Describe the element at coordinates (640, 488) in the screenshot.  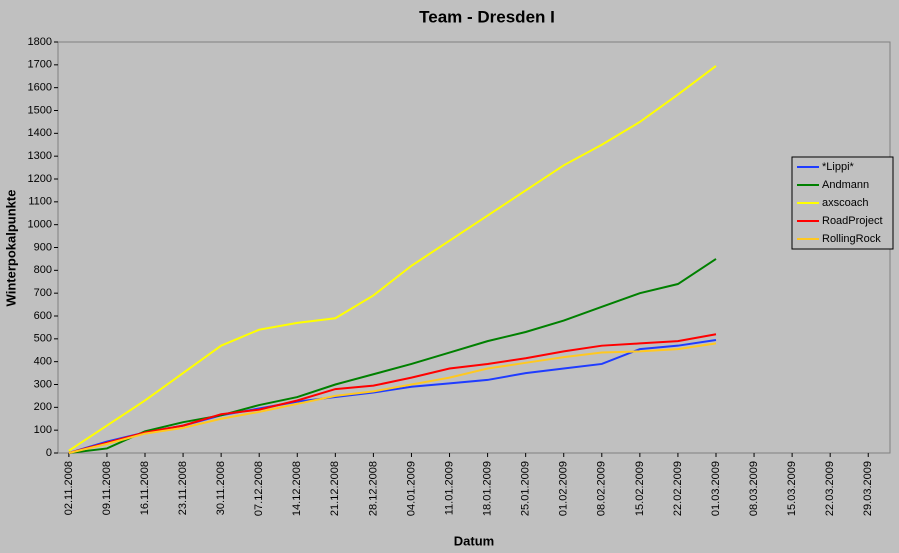
I see `x-tick-label: 15.02.2009` at that location.